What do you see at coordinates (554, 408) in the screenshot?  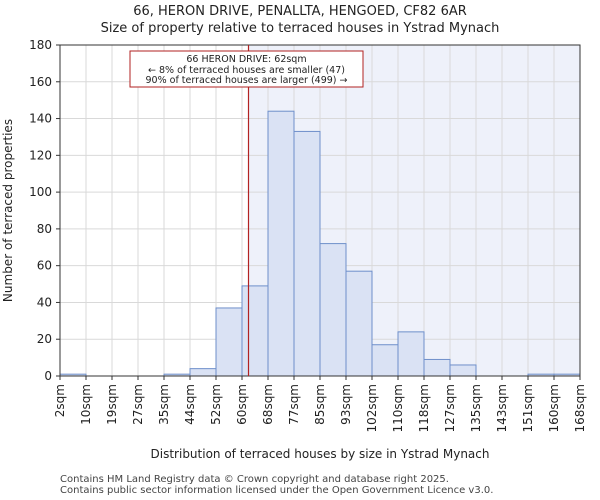 I see `x-tick-label-160sqm: 160sqm` at bounding box center [554, 408].